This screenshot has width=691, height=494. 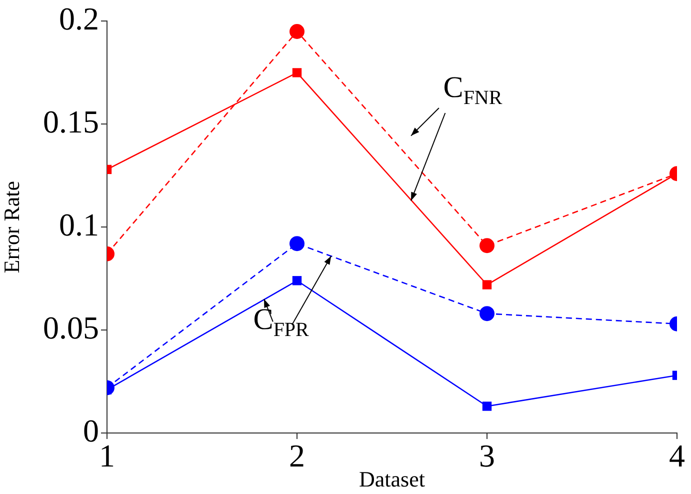 What do you see at coordinates (79, 224) in the screenshot?
I see `y-tick-label: 0.1` at bounding box center [79, 224].